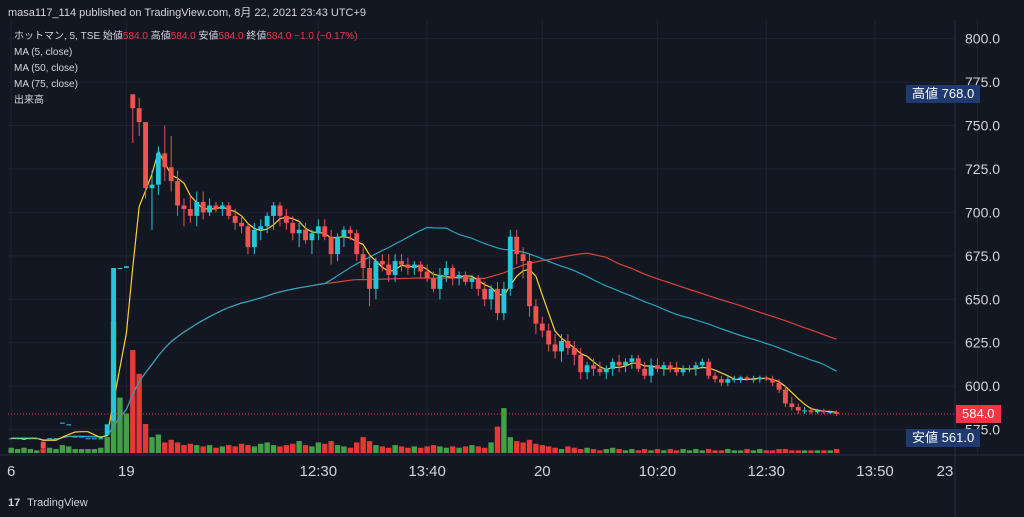 The height and width of the screenshot is (517, 1024). Describe the element at coordinates (208, 36) in the screenshot. I see `low-label: 安値` at that location.